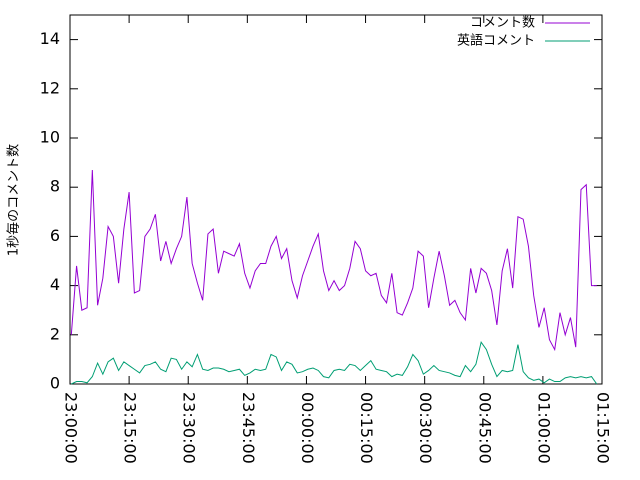 Image resolution: width=640 pixels, height=480 pixels. What do you see at coordinates (50, 87) in the screenshot?
I see `y-tick-label: 12` at bounding box center [50, 87].